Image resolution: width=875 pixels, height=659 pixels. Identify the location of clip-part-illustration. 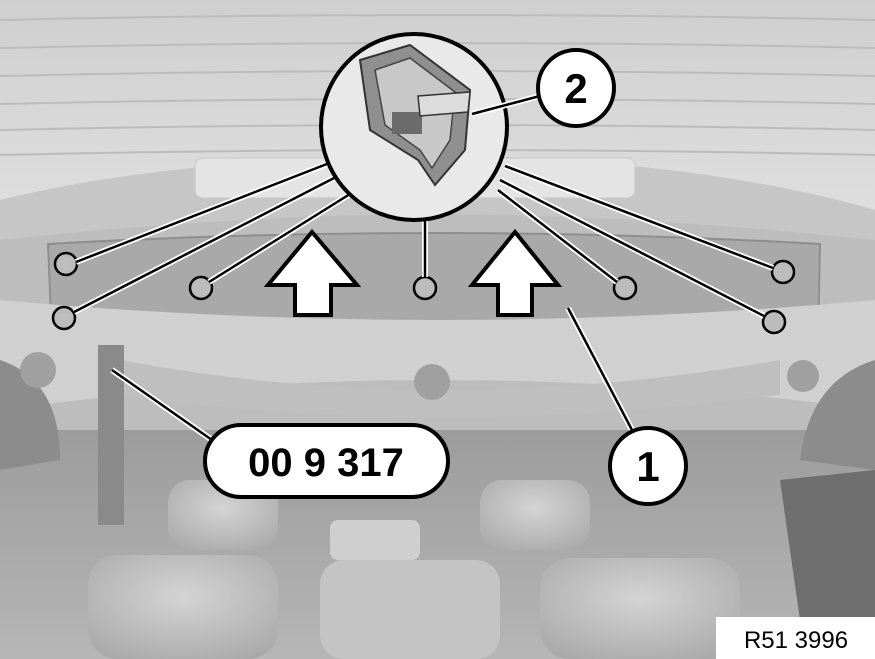
(414, 127).